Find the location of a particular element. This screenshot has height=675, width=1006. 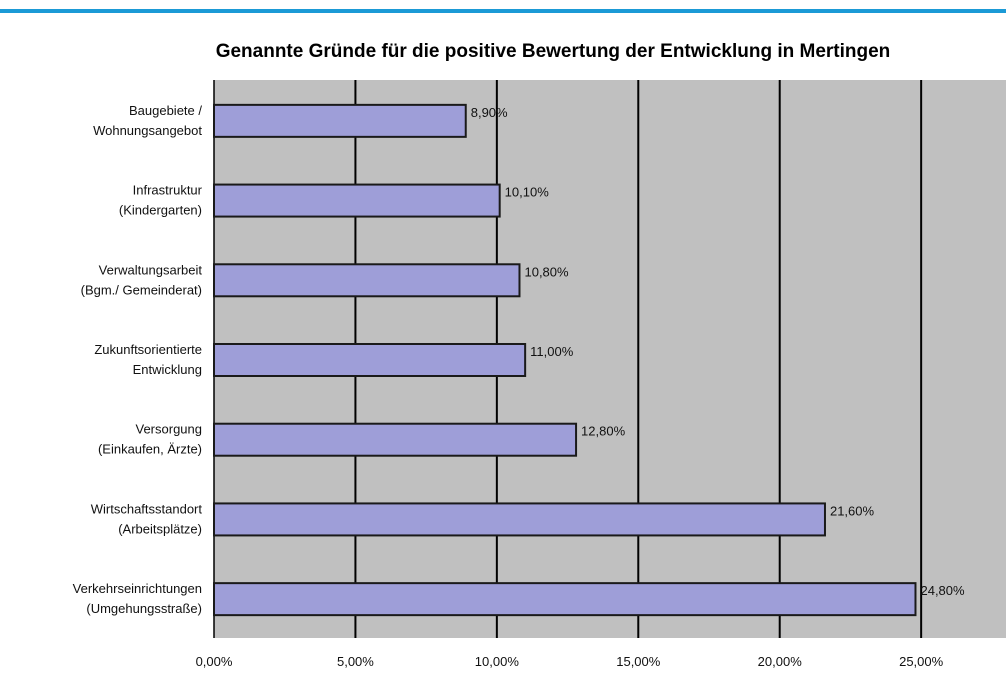

data-label: 10,80% is located at coordinates (546, 271).